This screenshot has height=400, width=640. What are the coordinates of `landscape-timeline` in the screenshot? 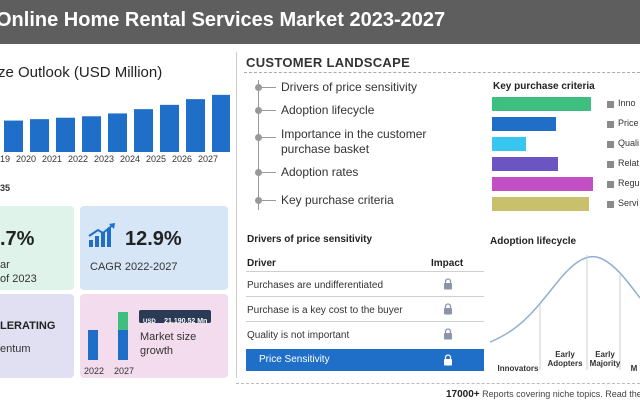 It's located at (258, 145).